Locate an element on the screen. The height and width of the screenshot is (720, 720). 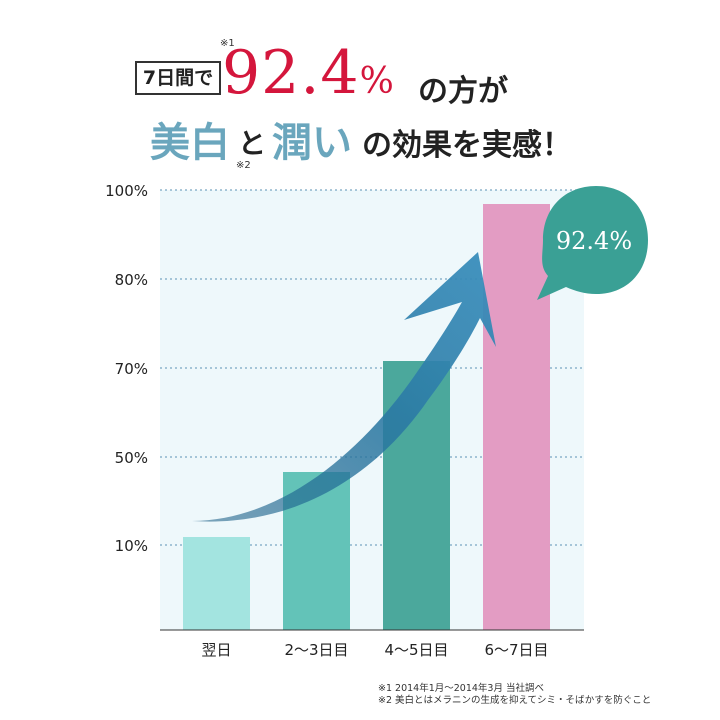
value-callout: 92.4% is located at coordinates (592, 243).